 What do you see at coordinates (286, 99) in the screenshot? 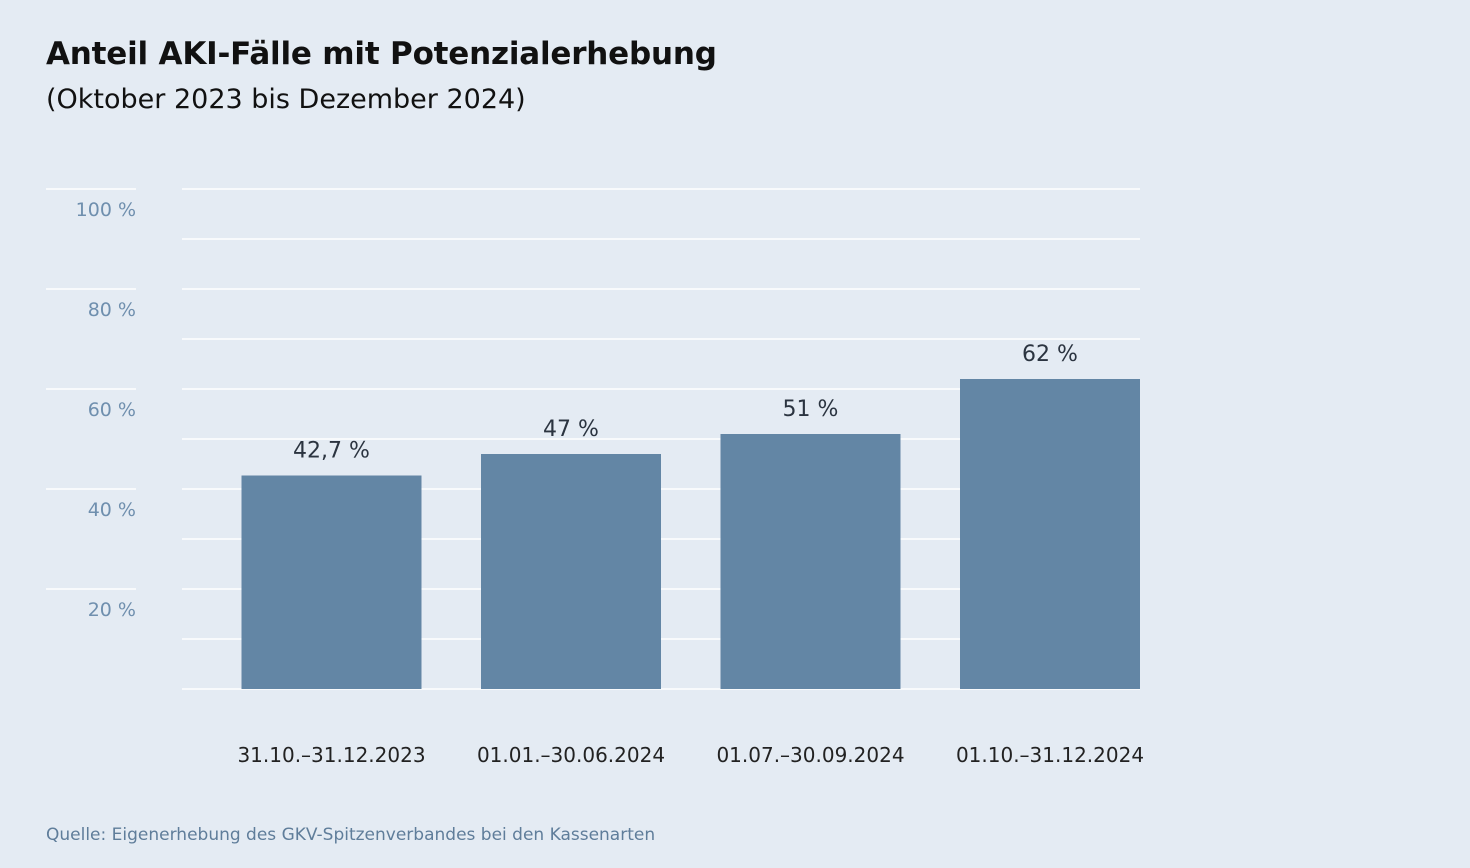
I see `chart-subtitle: (Oktober 2023 bis Dezember 2024)` at bounding box center [286, 99].